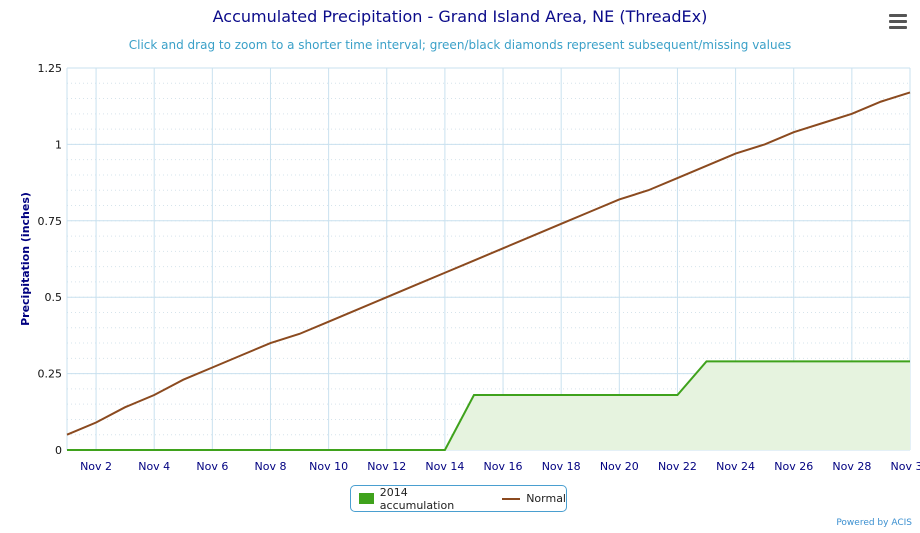 This screenshot has height=533, width=920. I want to click on y-tick-label: 0, so click(58, 450).